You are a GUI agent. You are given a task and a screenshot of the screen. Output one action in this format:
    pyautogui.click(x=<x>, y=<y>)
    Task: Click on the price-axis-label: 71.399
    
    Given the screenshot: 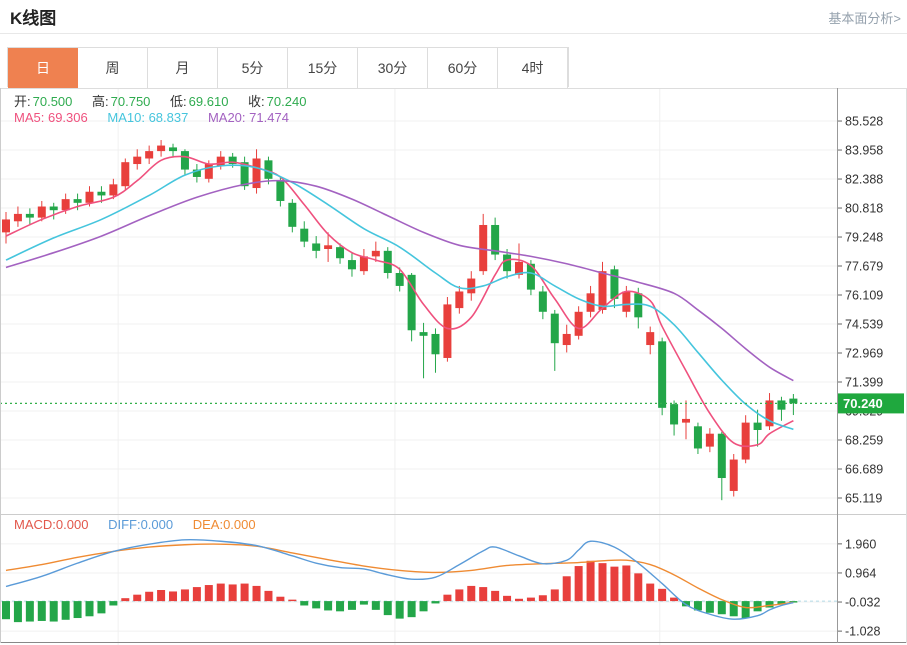 What is the action you would take?
    pyautogui.click(x=864, y=382)
    